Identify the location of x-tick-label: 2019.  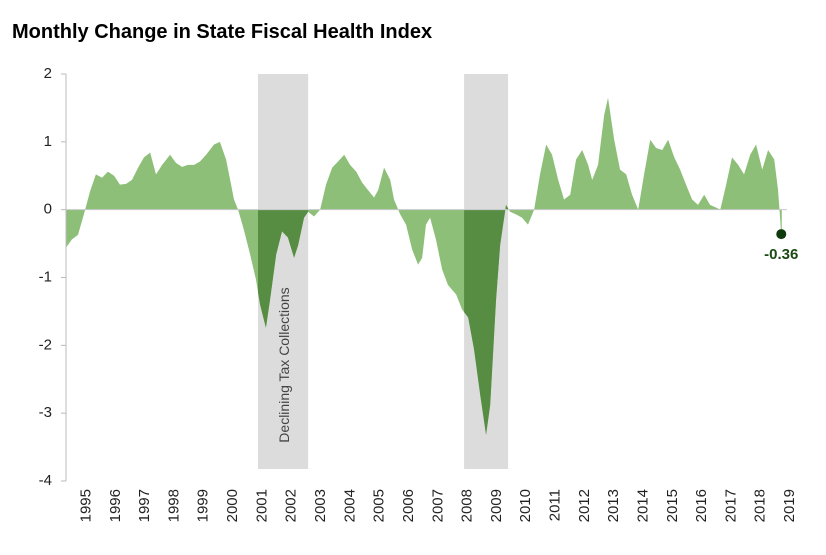
(789, 505).